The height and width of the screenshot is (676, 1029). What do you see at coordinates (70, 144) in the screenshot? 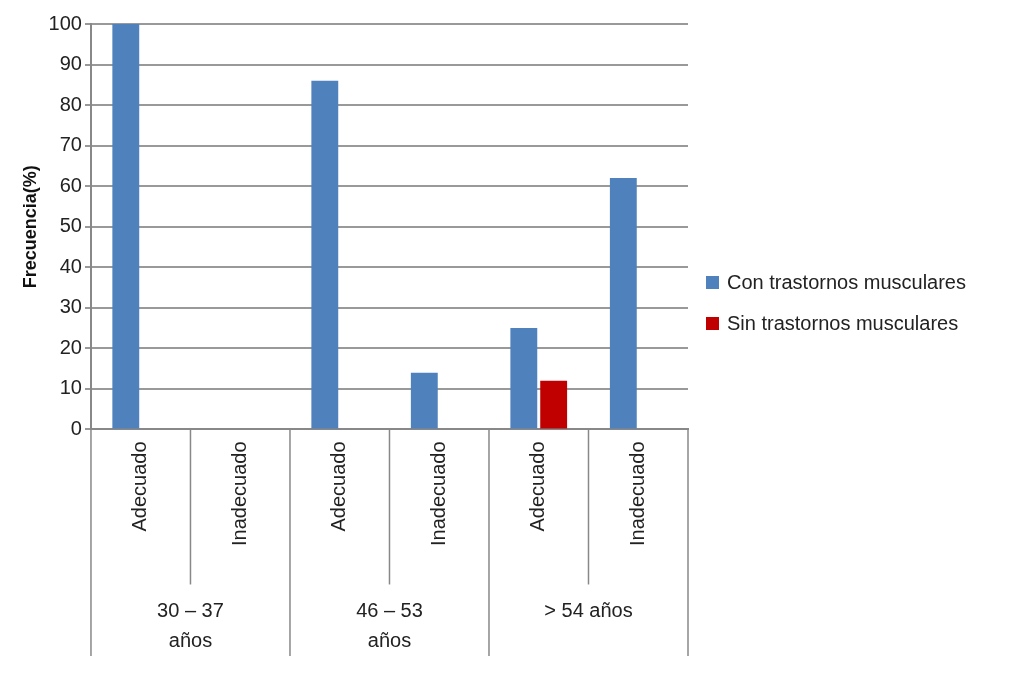
I see `y-tick-label: 70` at bounding box center [70, 144].